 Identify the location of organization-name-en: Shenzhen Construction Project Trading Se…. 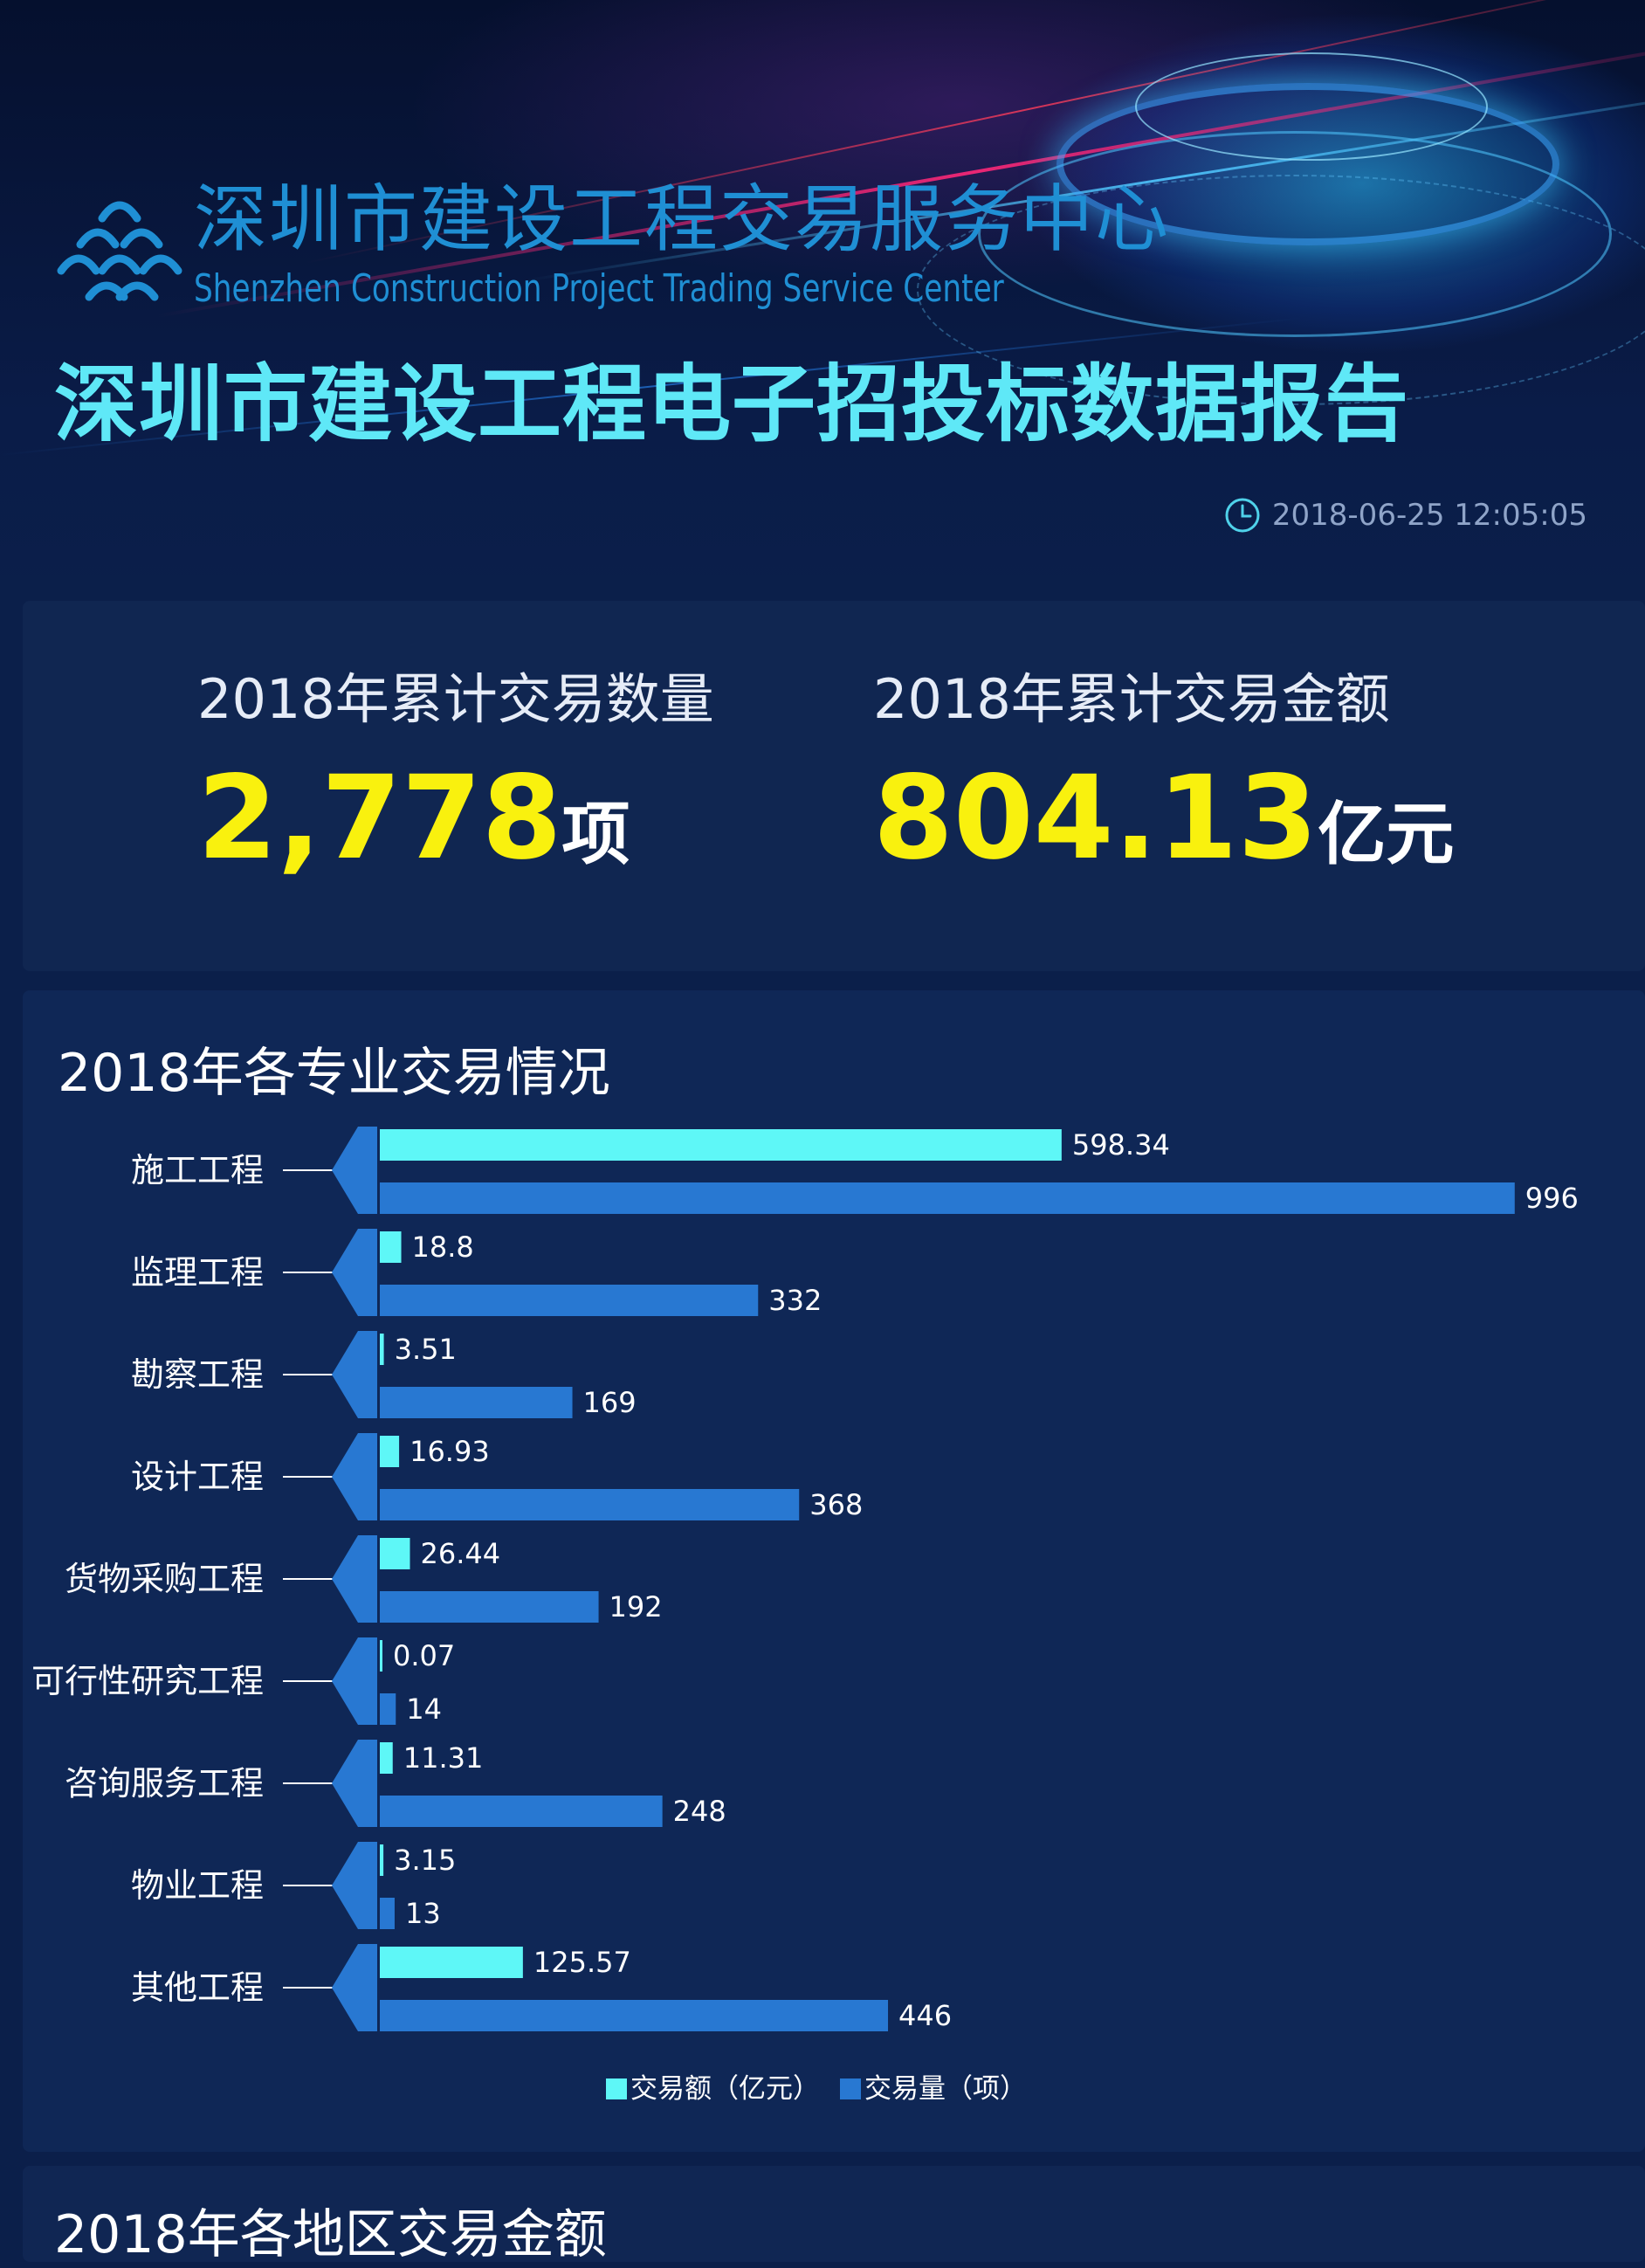
(599, 288).